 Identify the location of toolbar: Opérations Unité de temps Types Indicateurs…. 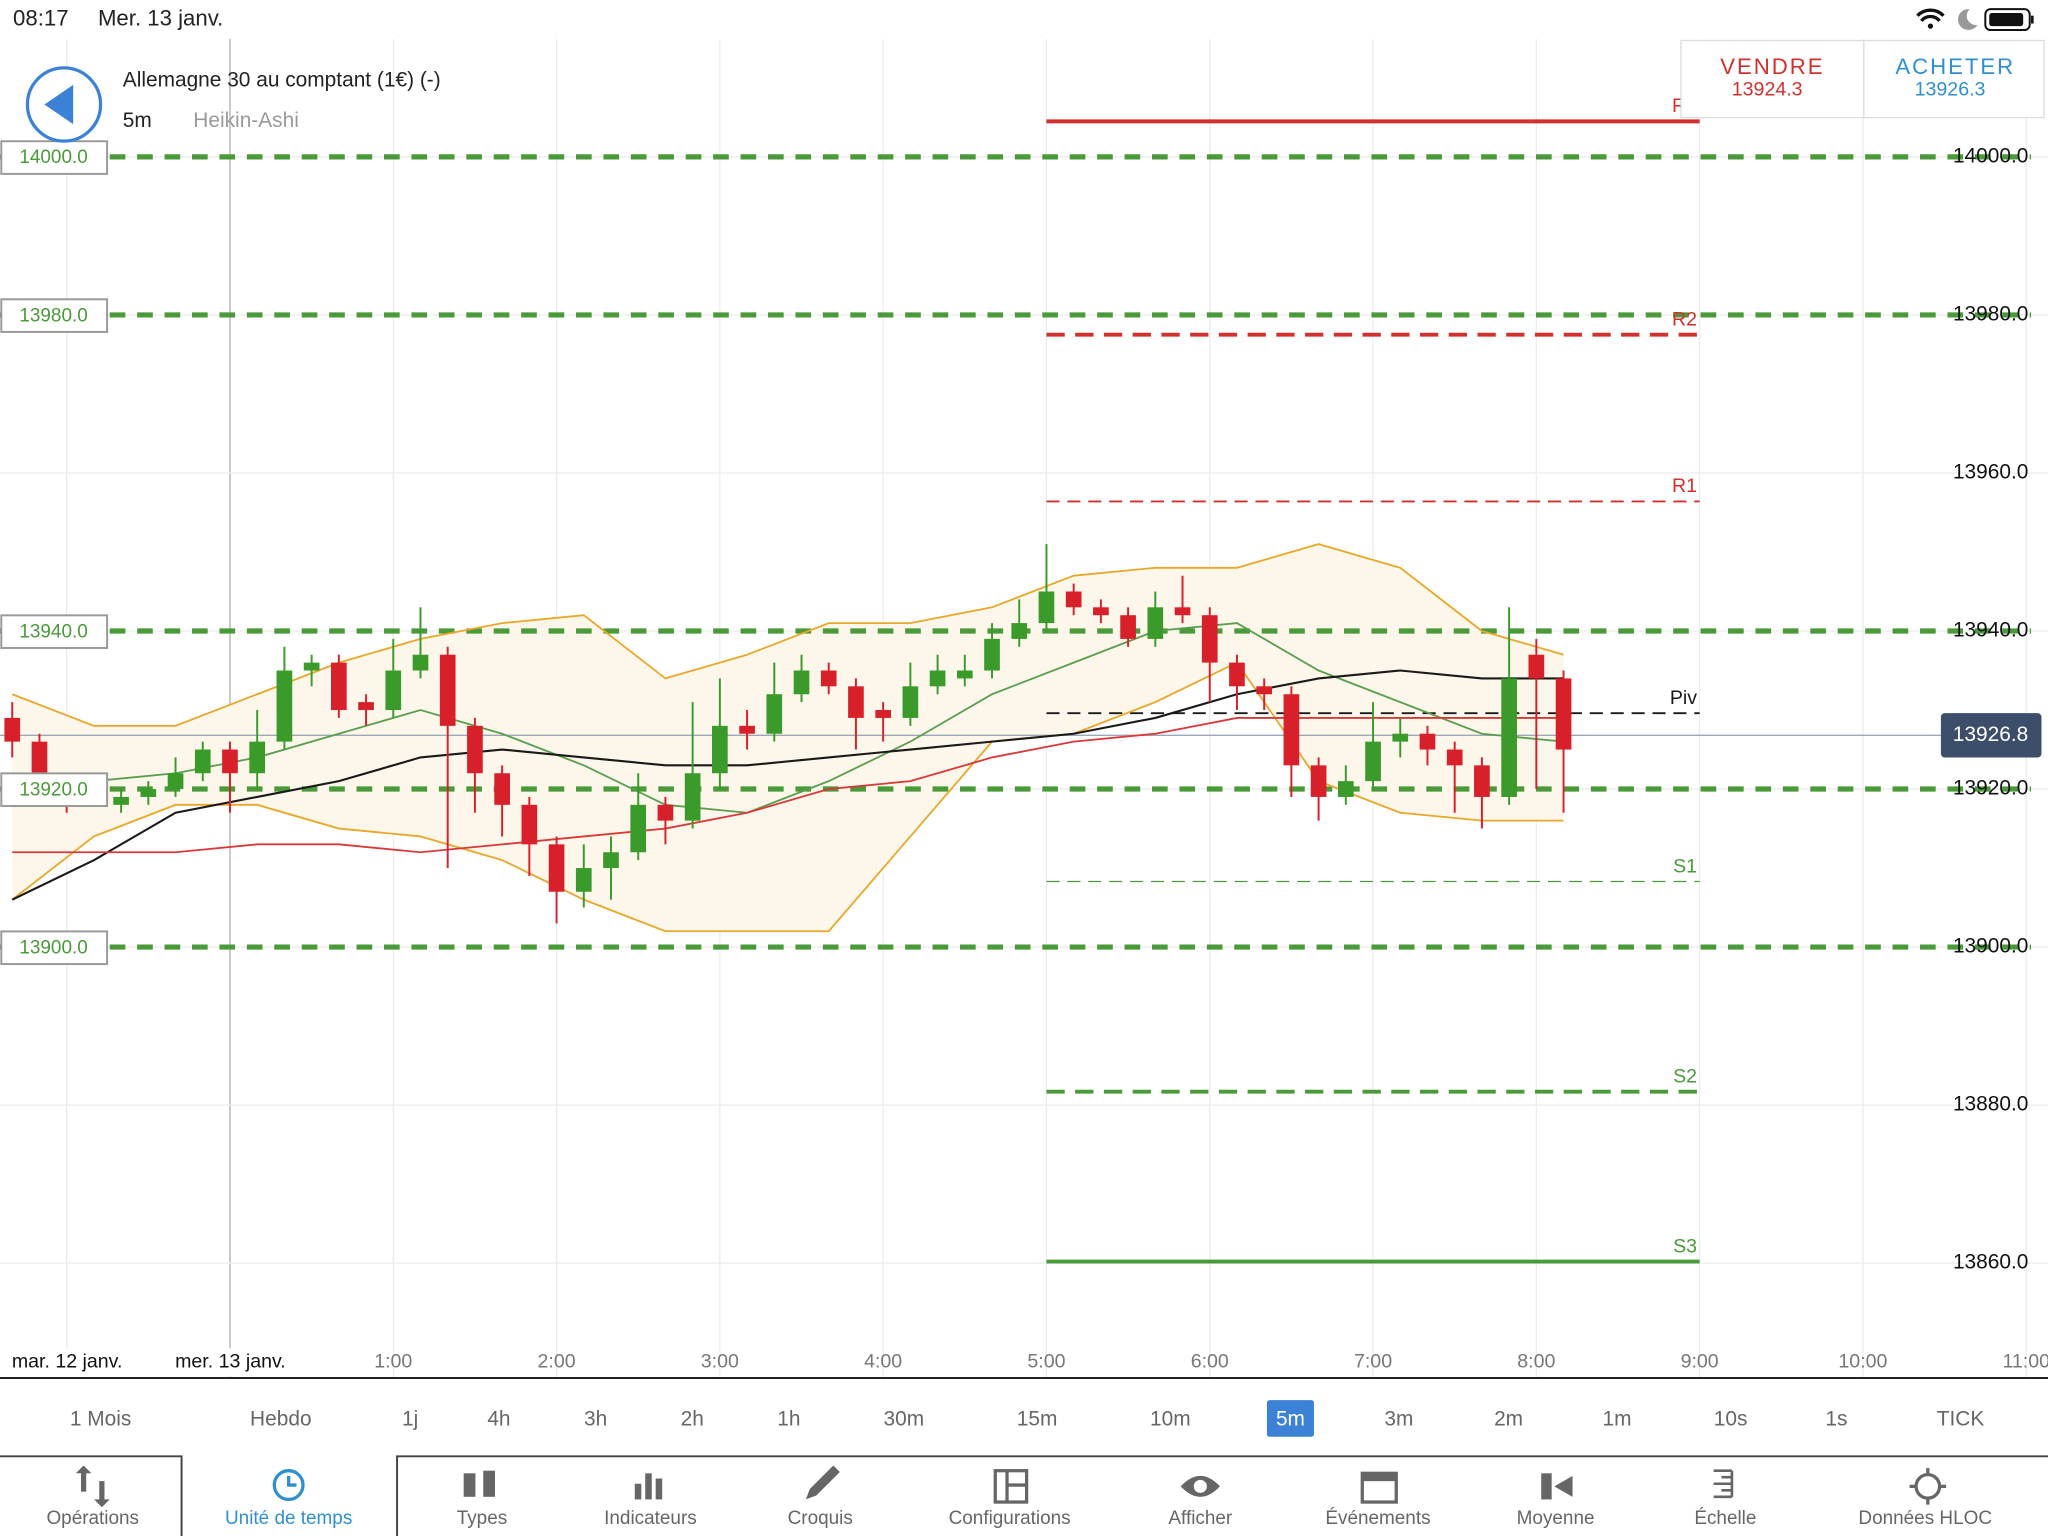
(1019, 1497).